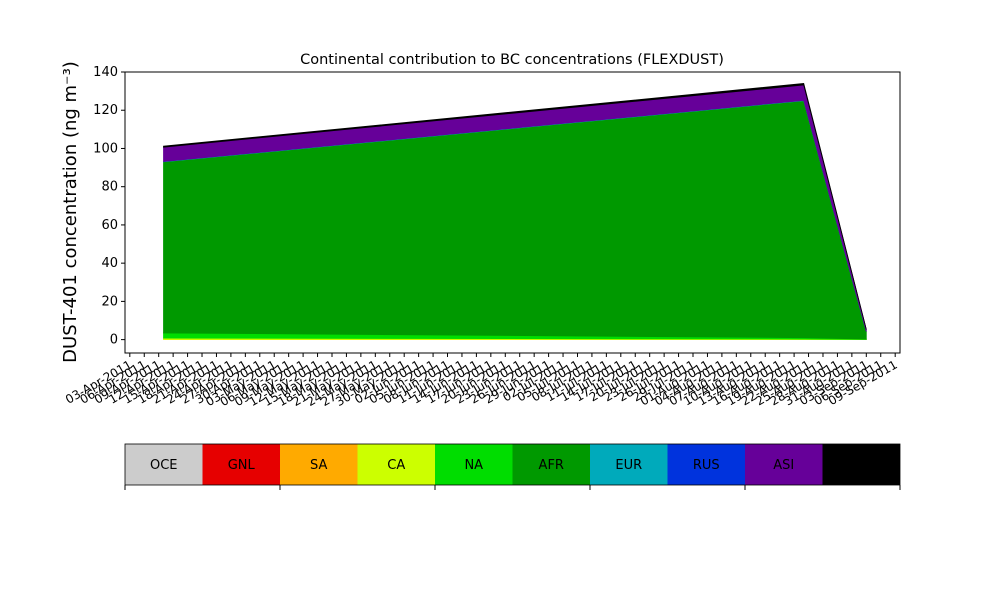 This screenshot has height=600, width=1000. What do you see at coordinates (70, 212) in the screenshot?
I see `y-axis-label: DUST-401 concentration (ng m⁻³)` at bounding box center [70, 212].